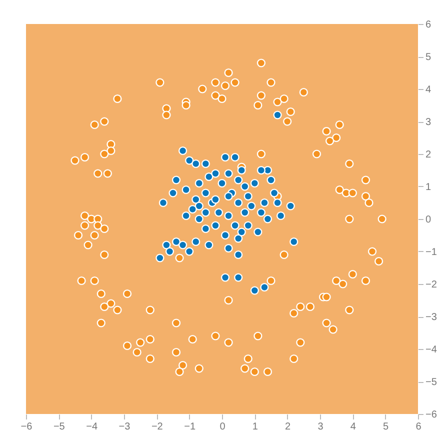 Image resolution: width=442 pixels, height=433 pixels. I want to click on x-tick-label: 0, so click(223, 427).